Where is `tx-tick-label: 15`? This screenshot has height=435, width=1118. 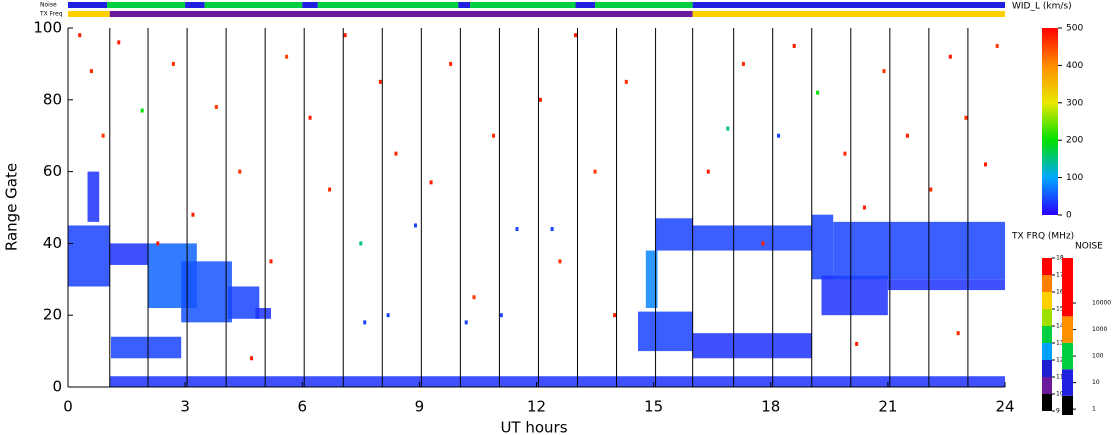 tx-tick-label: 15 is located at coordinates (1060, 309).